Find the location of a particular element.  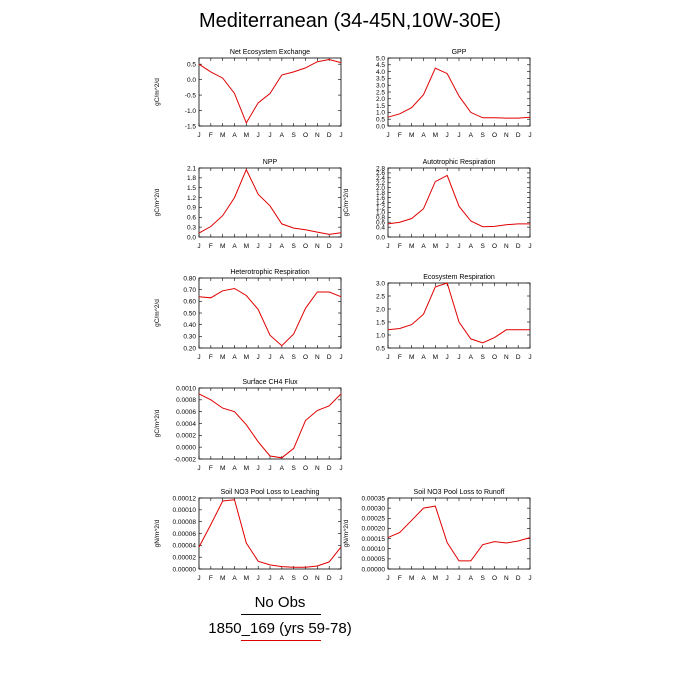

y-tick-label: 0.00020 is located at coordinates (374, 529).